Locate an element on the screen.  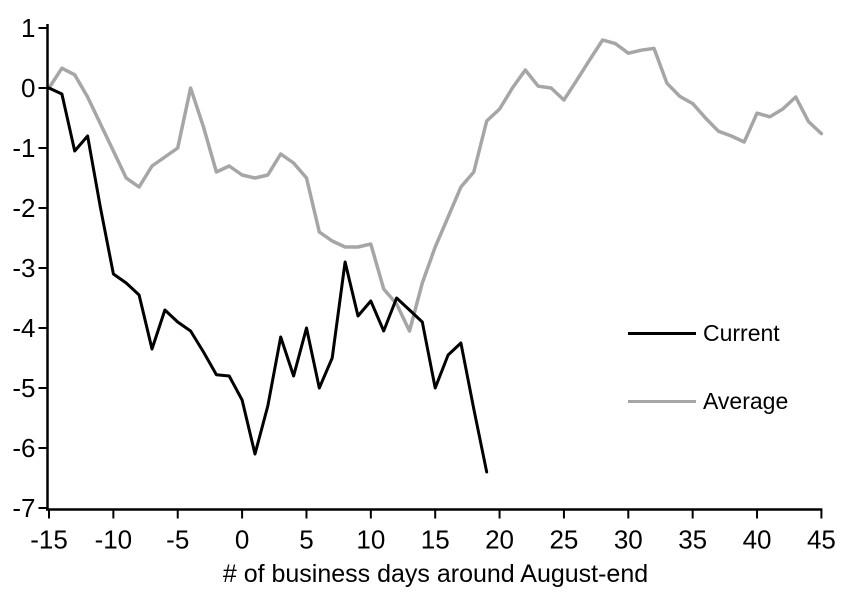
x-tick-label: -10 is located at coordinates (114, 540).